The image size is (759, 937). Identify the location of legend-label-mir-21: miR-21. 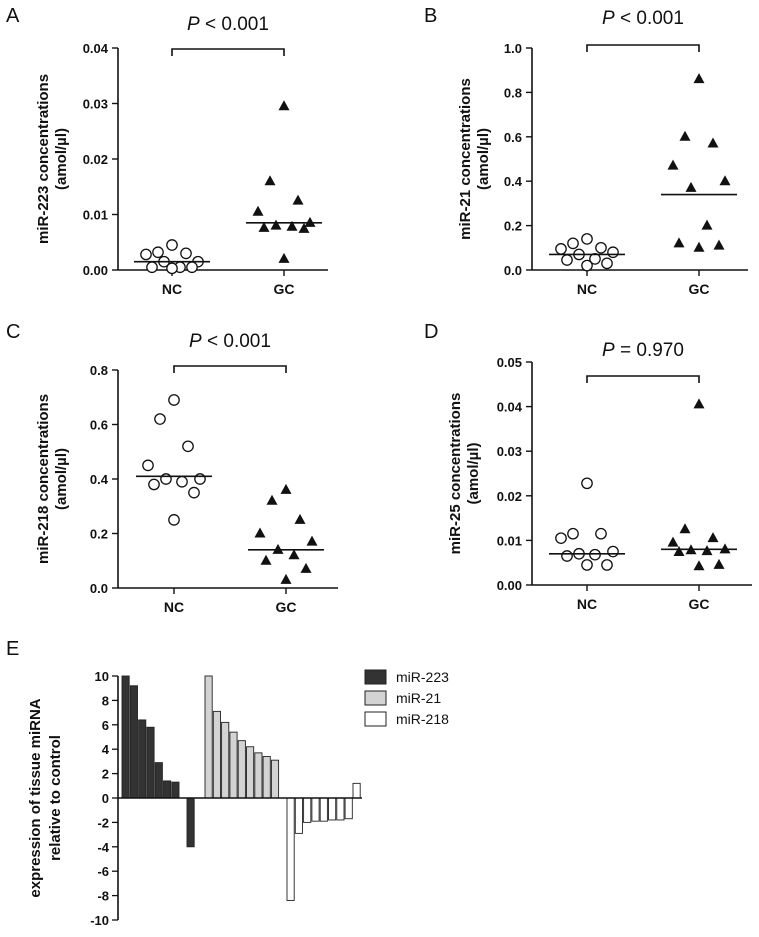
(418, 698).